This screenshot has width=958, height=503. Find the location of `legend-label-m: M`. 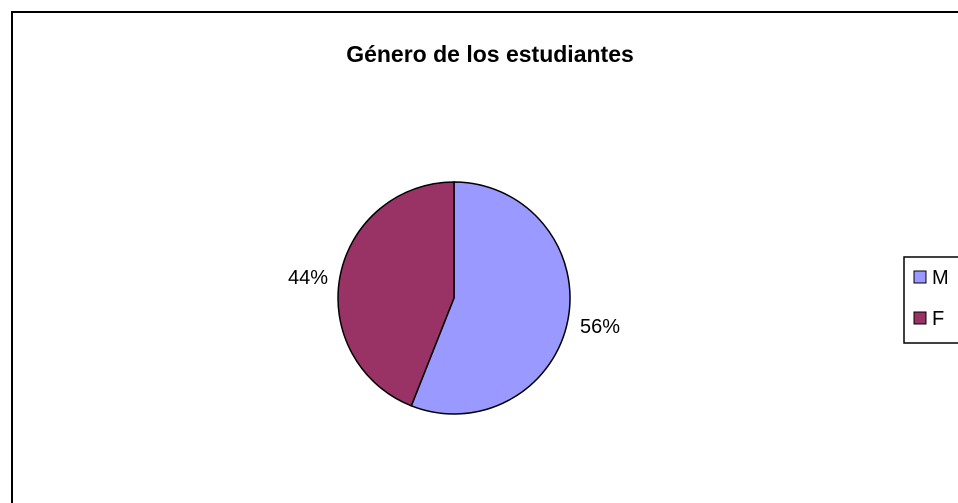

legend-label-m: M is located at coordinates (940, 278).